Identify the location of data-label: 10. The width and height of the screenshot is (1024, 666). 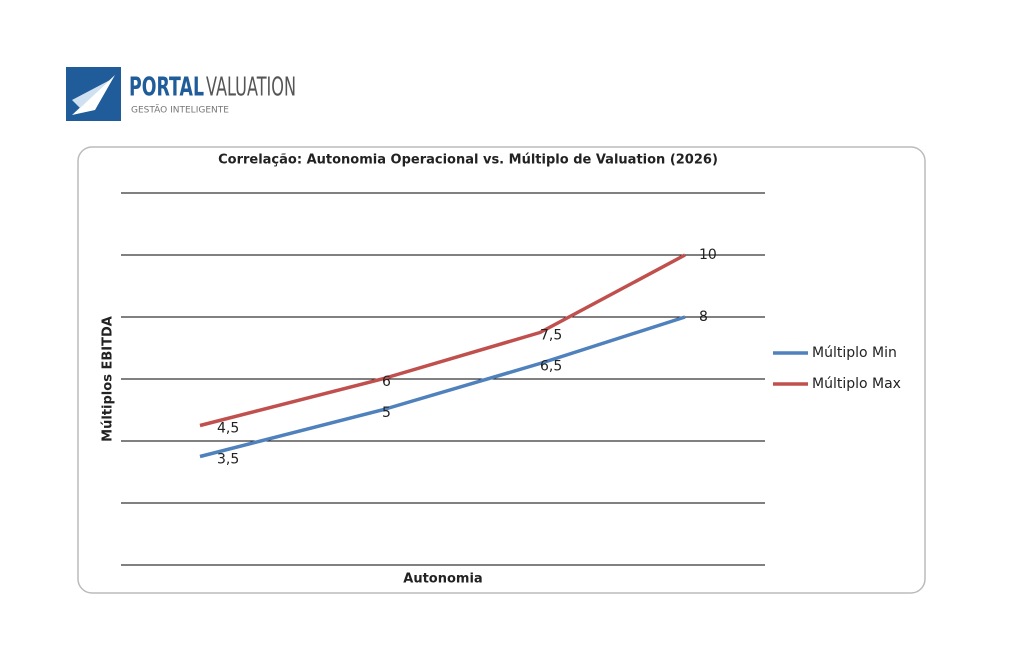
(708, 255).